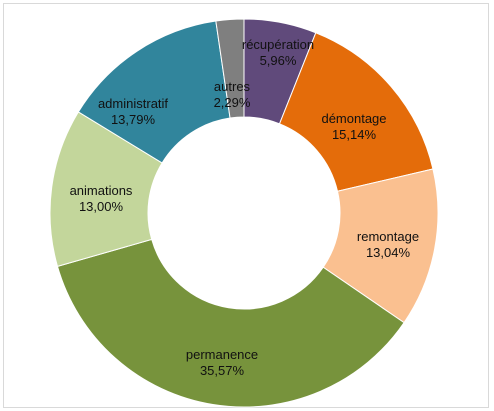 This screenshot has width=494, height=411. I want to click on slice-value-autres: 2,29%, so click(232, 102).